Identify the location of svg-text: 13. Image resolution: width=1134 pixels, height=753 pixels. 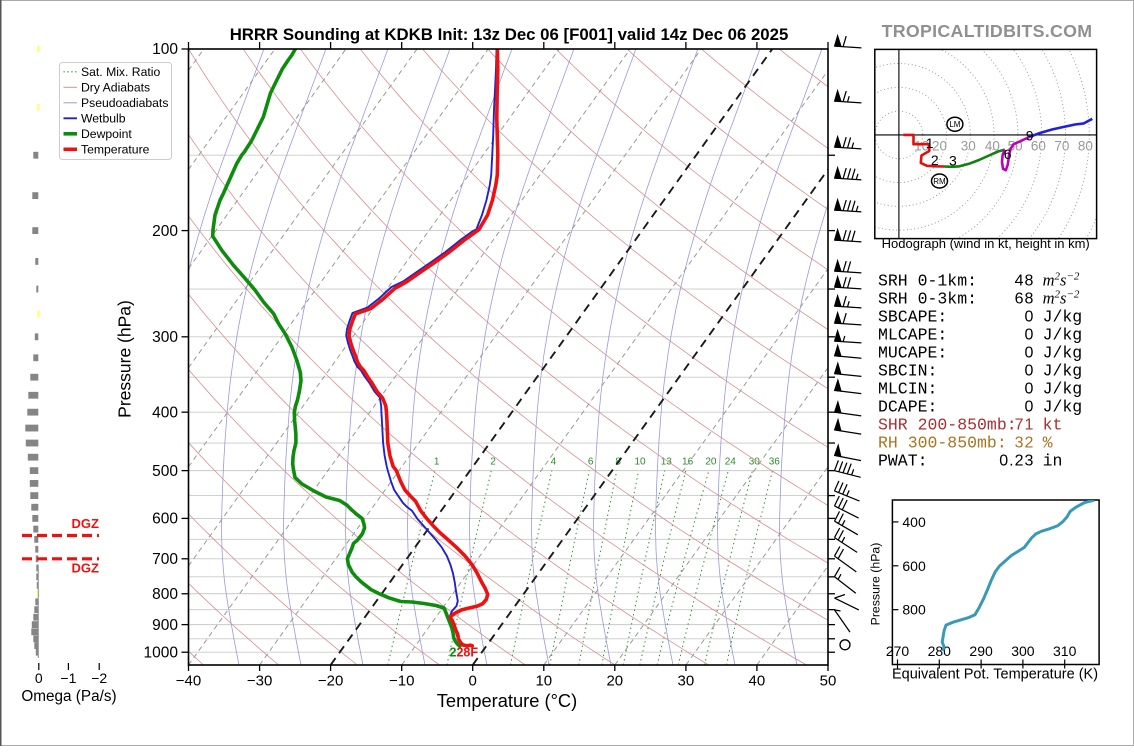
(667, 462).